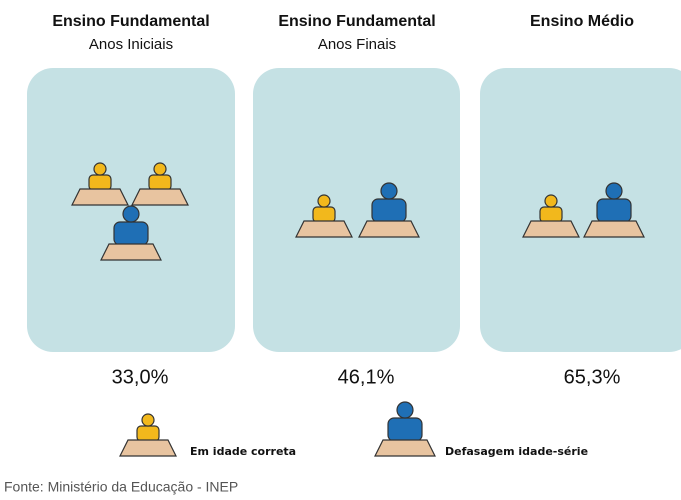 The width and height of the screenshot is (681, 500). I want to click on panel-value: 65,3%, so click(592, 377).